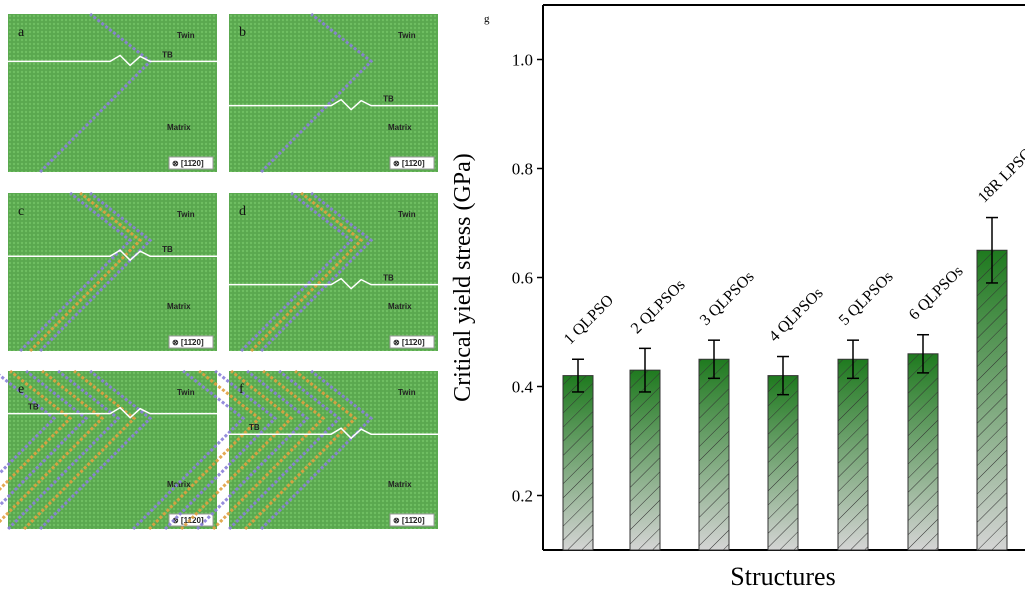 This screenshot has height=592, width=1025. I want to click on x-tick-label: 3 QLPSOs, so click(727, 298).